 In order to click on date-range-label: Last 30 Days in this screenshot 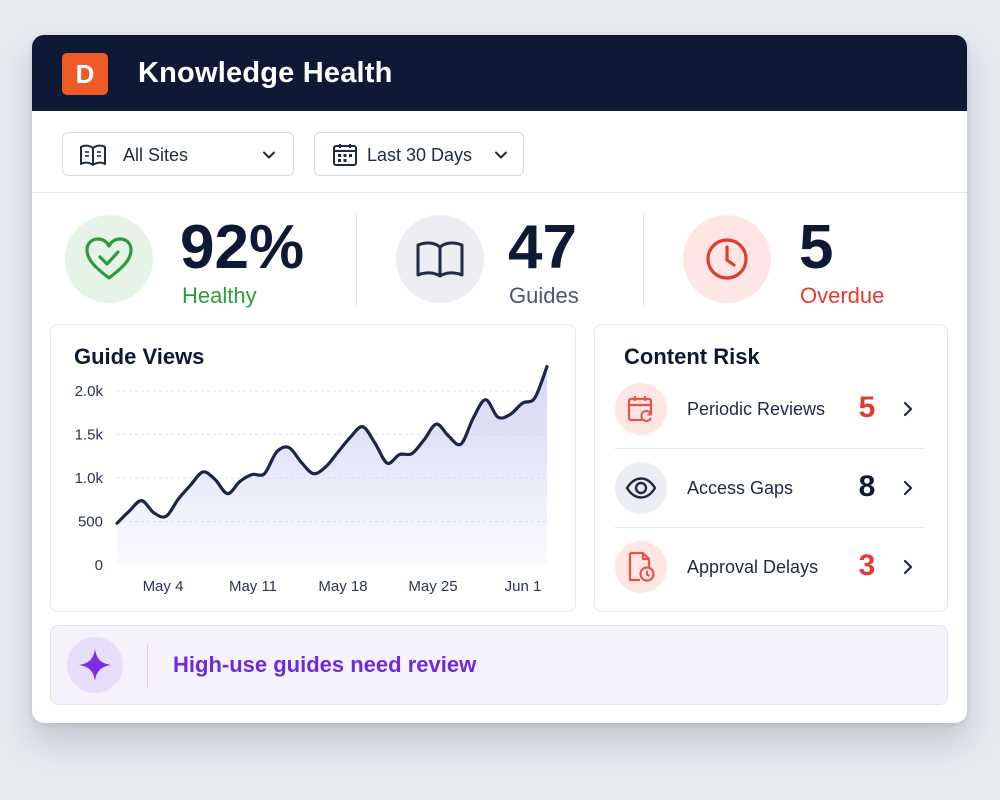, I will do `click(420, 155)`.